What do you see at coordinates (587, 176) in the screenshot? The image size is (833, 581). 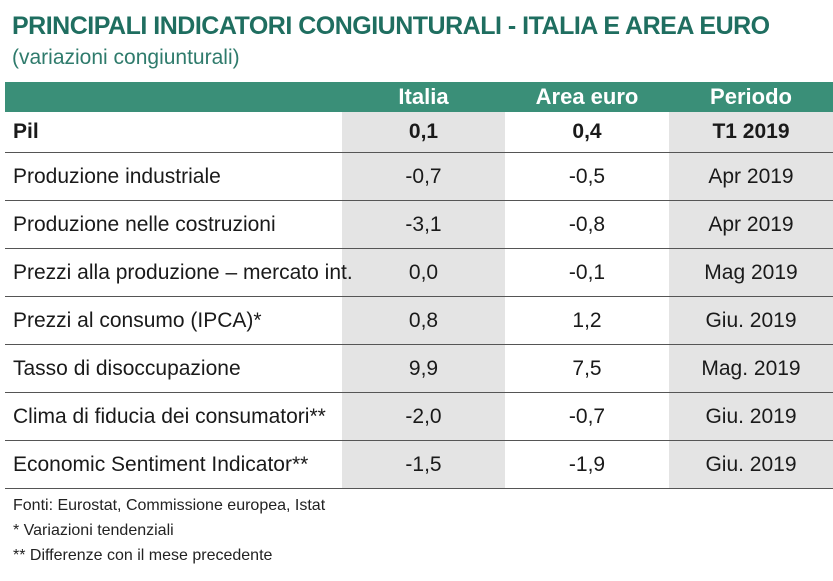 I see `cell-area-euro: -0,5` at bounding box center [587, 176].